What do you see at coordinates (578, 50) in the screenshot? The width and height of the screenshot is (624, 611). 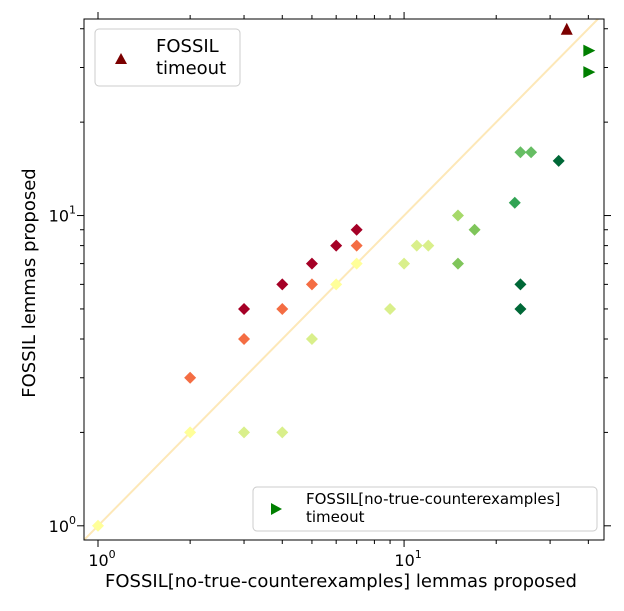 I see `timeout-points` at bounding box center [578, 50].